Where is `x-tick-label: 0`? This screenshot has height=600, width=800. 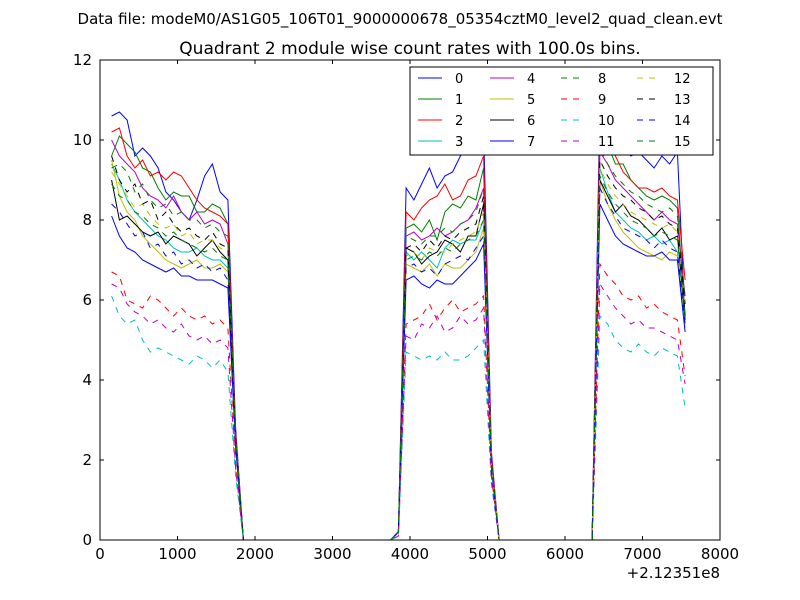 x-tick-label: 0 is located at coordinates (100, 554).